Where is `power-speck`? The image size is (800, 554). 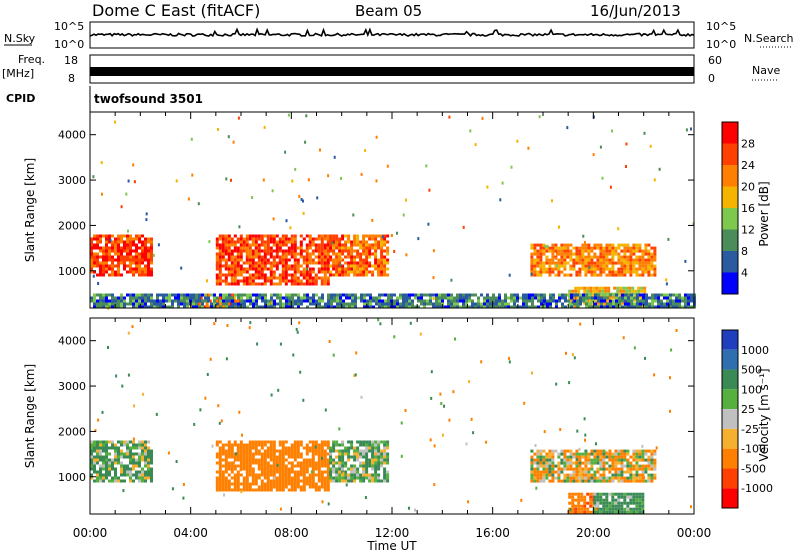
power-speck is located at coordinates (146, 220).